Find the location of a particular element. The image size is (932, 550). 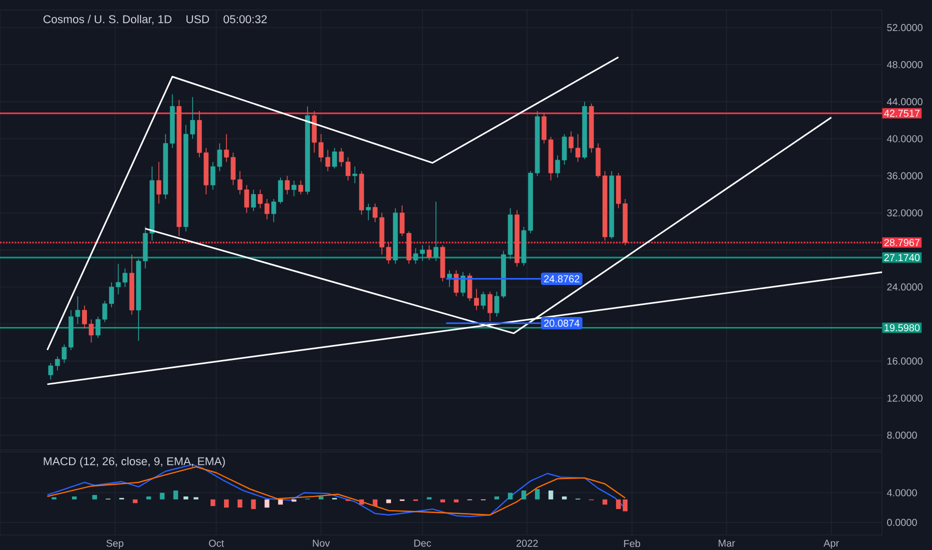

ref-line-label: 42.7517 is located at coordinates (902, 113).